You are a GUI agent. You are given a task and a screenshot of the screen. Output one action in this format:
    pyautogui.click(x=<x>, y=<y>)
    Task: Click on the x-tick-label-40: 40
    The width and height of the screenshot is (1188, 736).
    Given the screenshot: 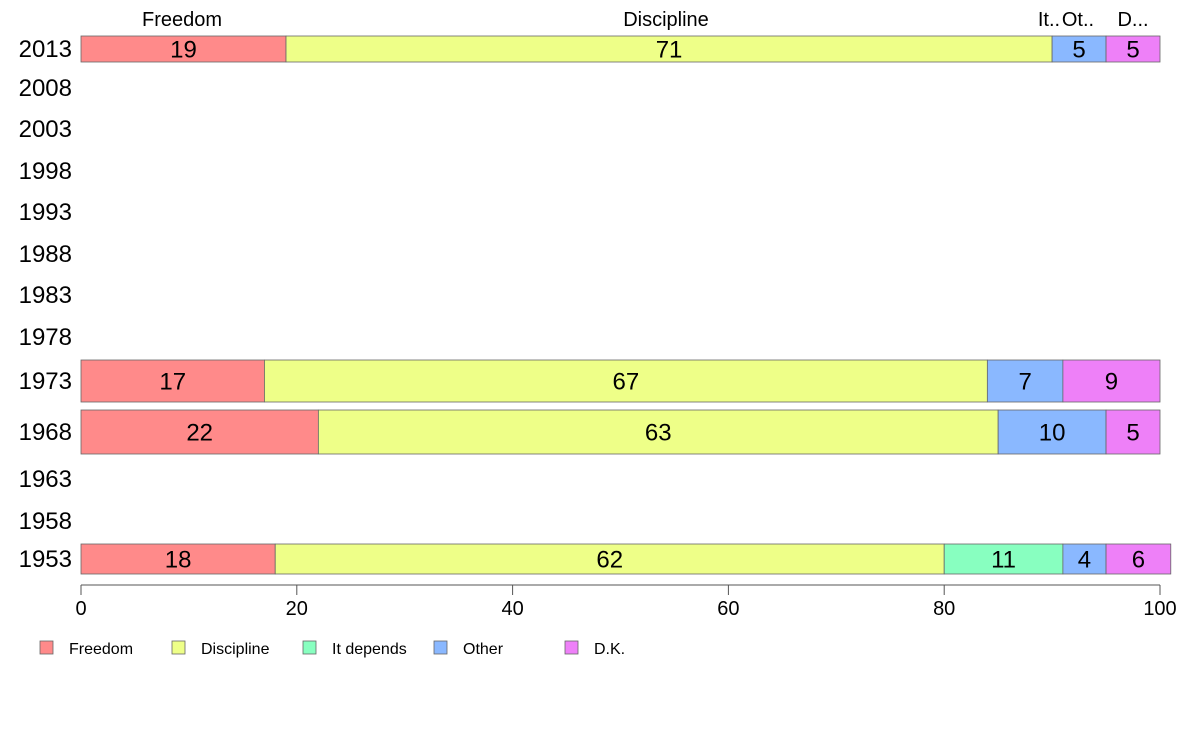 What is the action you would take?
    pyautogui.click(x=512, y=609)
    